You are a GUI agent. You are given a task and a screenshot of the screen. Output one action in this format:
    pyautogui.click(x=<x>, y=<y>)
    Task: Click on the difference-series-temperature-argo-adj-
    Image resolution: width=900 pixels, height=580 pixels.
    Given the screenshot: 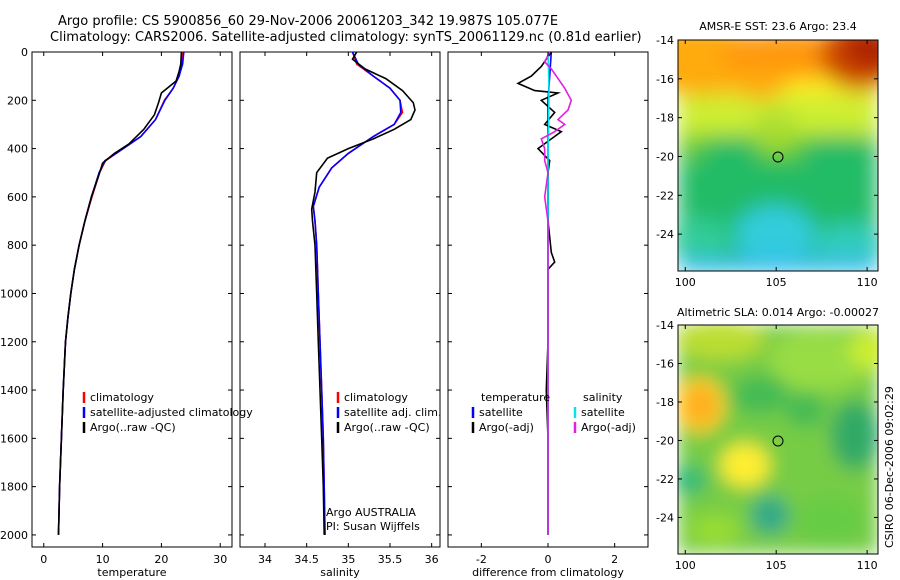 What is the action you would take?
    pyautogui.click(x=539, y=293)
    